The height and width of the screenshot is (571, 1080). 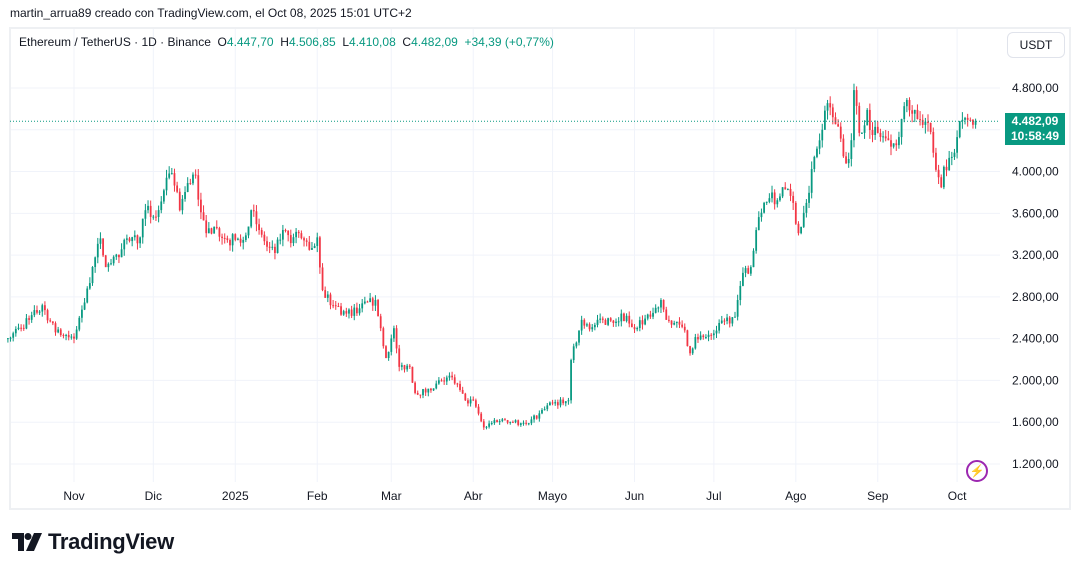 I want to click on price-tick-label: 2.400,00, so click(x=1035, y=339).